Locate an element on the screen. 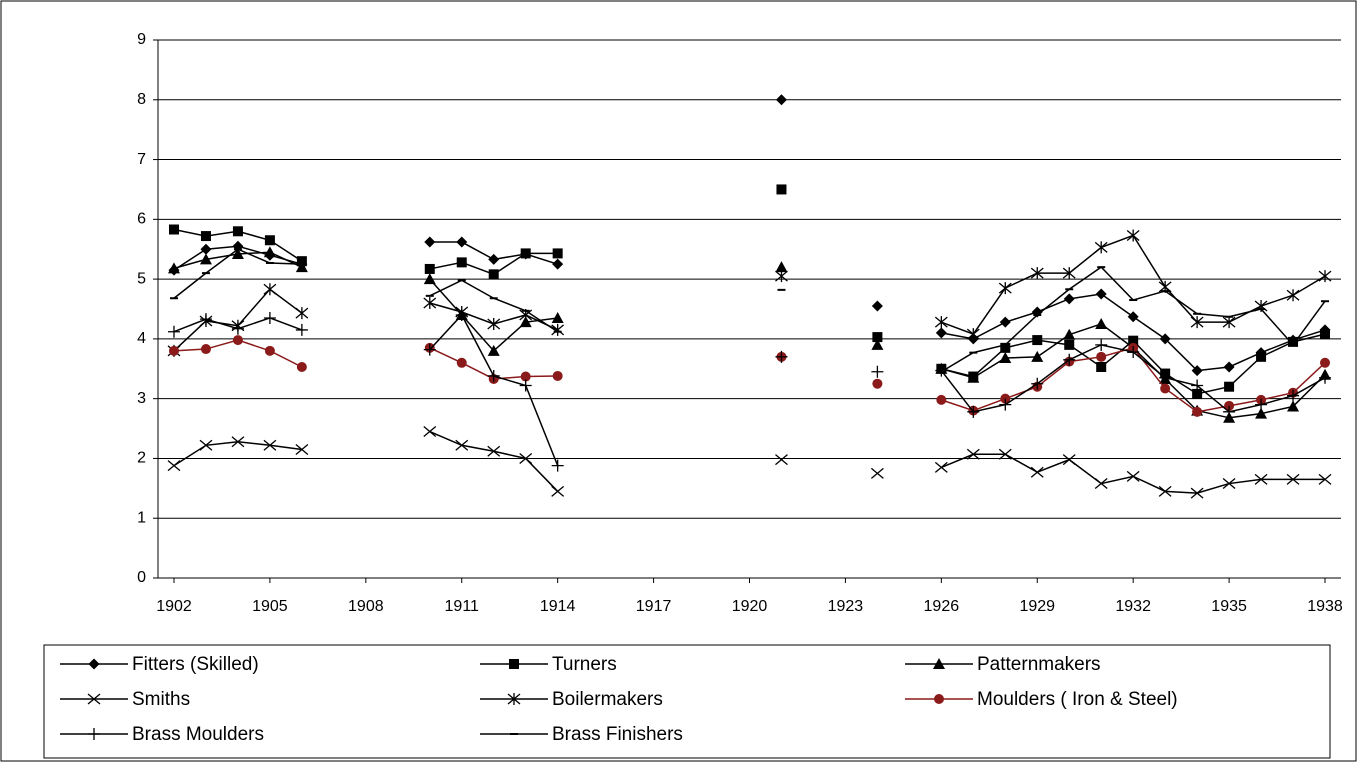  legend-box is located at coordinates (687, 701).